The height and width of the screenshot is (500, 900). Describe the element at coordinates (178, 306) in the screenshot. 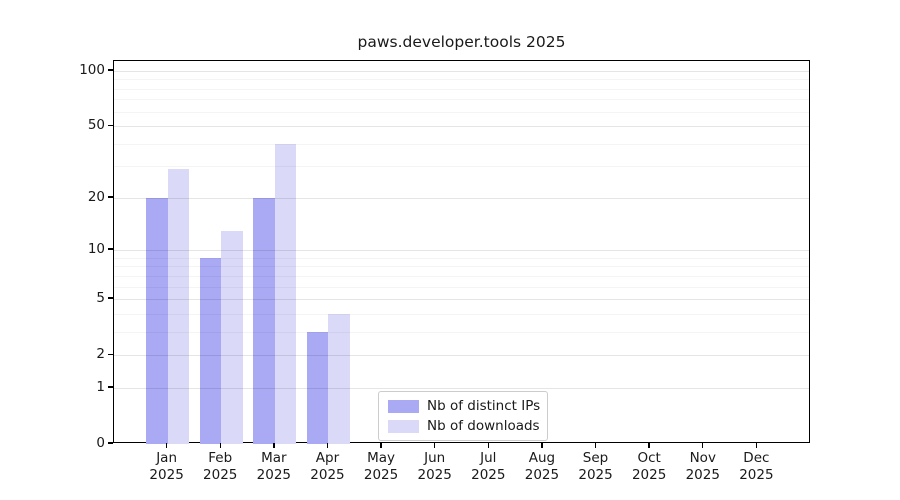

I see `bar-downloads-jan` at that location.